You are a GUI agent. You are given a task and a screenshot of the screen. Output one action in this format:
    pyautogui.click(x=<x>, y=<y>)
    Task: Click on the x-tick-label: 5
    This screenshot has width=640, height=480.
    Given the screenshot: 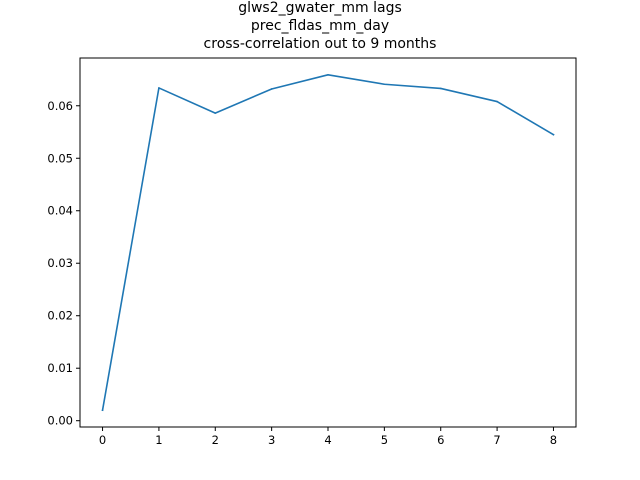 What is the action you would take?
    pyautogui.click(x=384, y=440)
    